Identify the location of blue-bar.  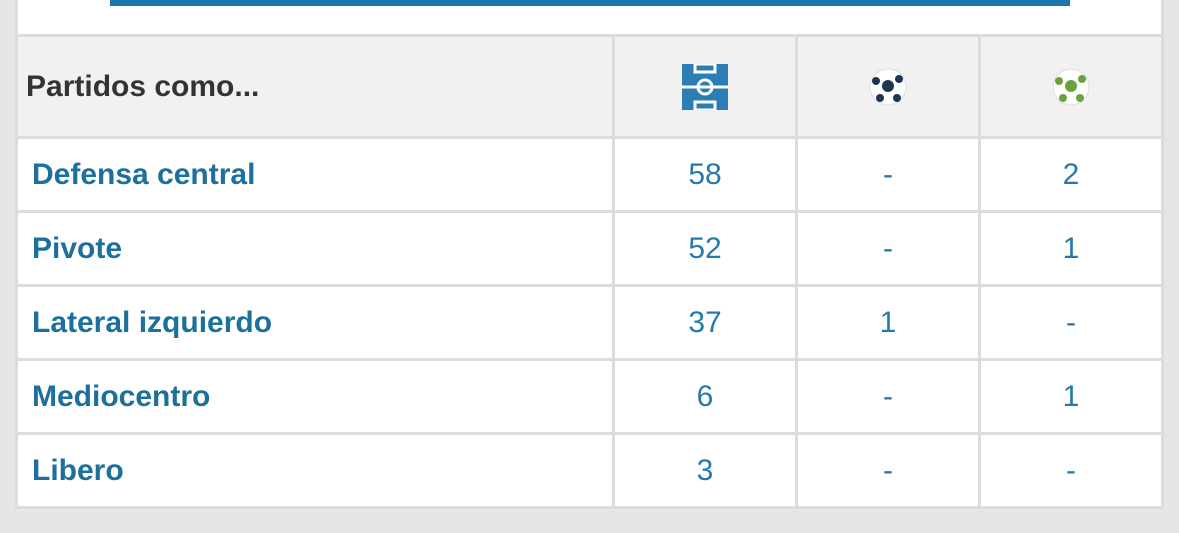
(590, 3).